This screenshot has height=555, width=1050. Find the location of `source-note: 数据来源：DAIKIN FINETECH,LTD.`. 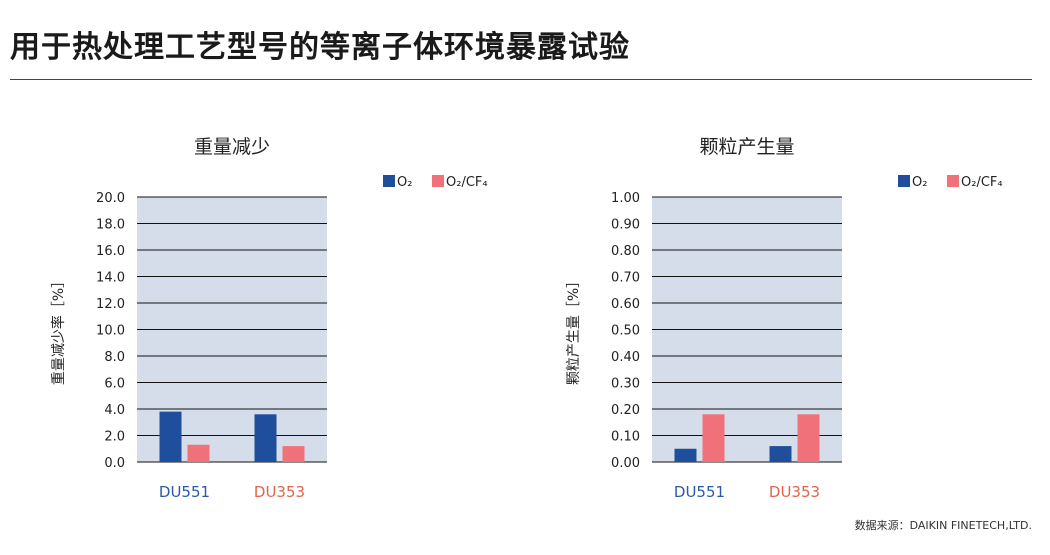

source-note: 数据来源：DAIKIN FINETECH,LTD. is located at coordinates (943, 525).